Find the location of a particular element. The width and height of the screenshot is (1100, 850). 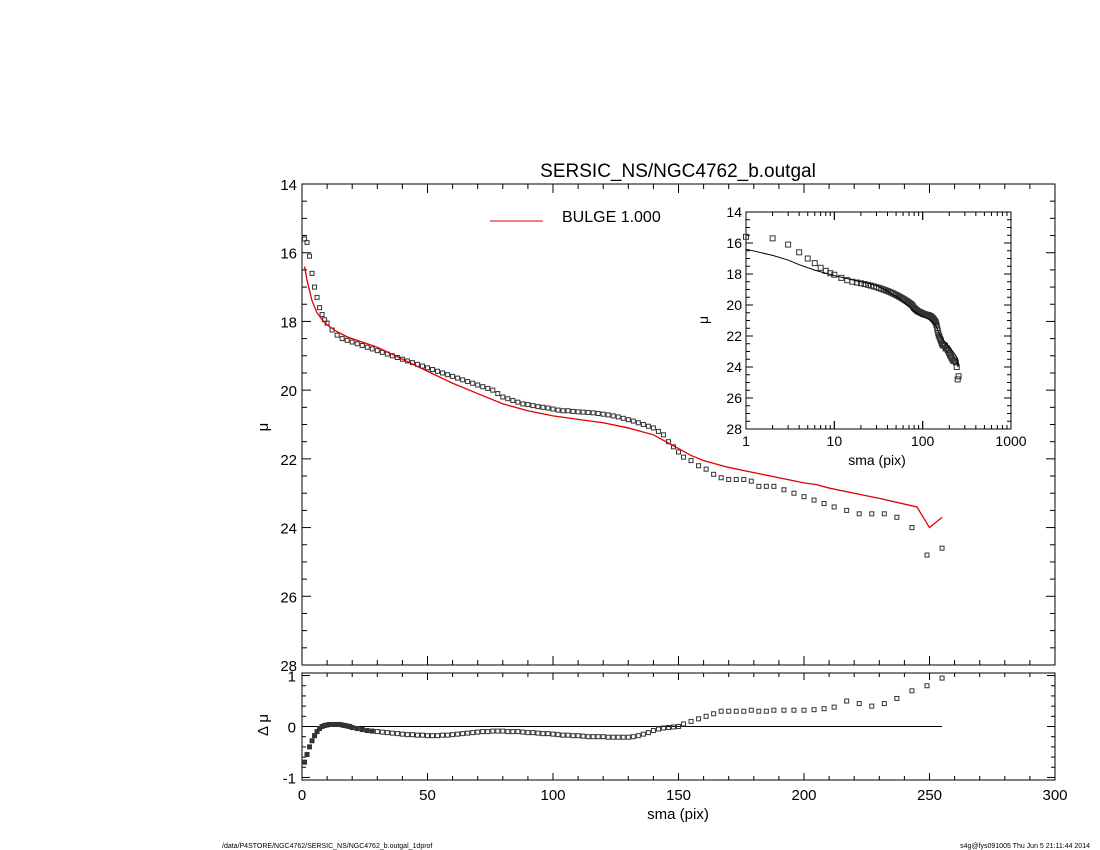

chart-title: SERSIC_NS/NGC4762_b.outgal is located at coordinates (678, 171).